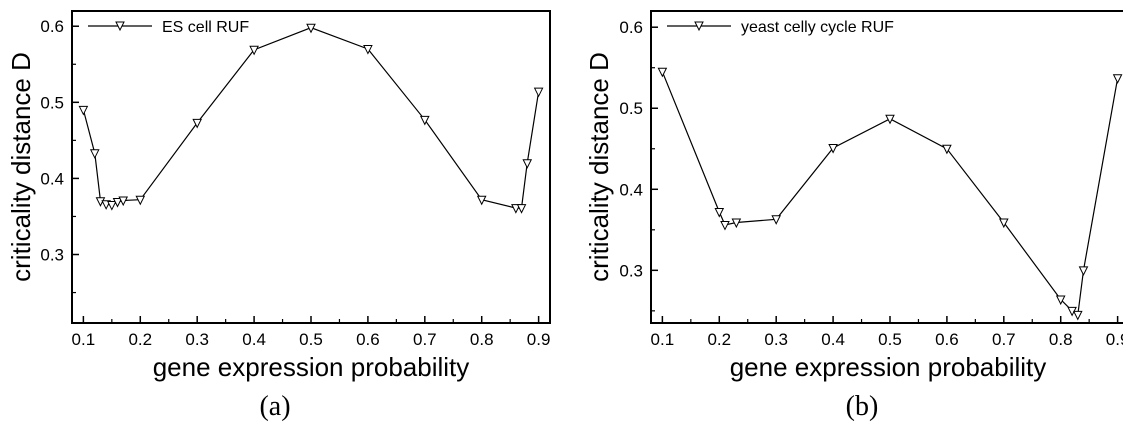 This screenshot has height=428, width=1123. What do you see at coordinates (699, 26) in the screenshot?
I see `legend-marker-b` at bounding box center [699, 26].